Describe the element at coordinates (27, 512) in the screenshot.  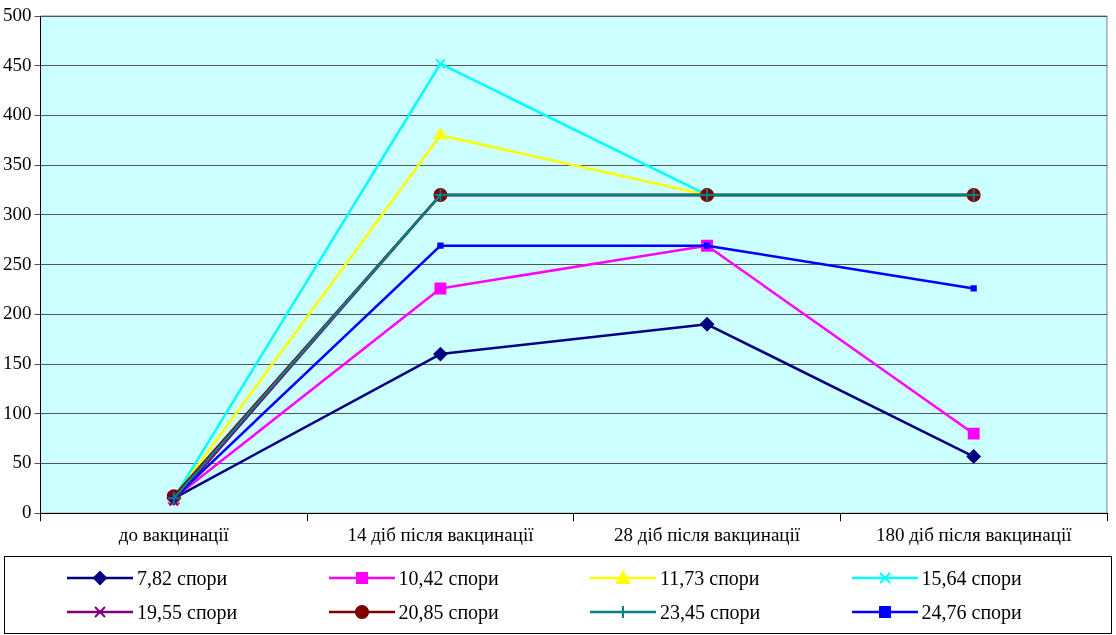
I see `y-tick-label: 0` at that location.